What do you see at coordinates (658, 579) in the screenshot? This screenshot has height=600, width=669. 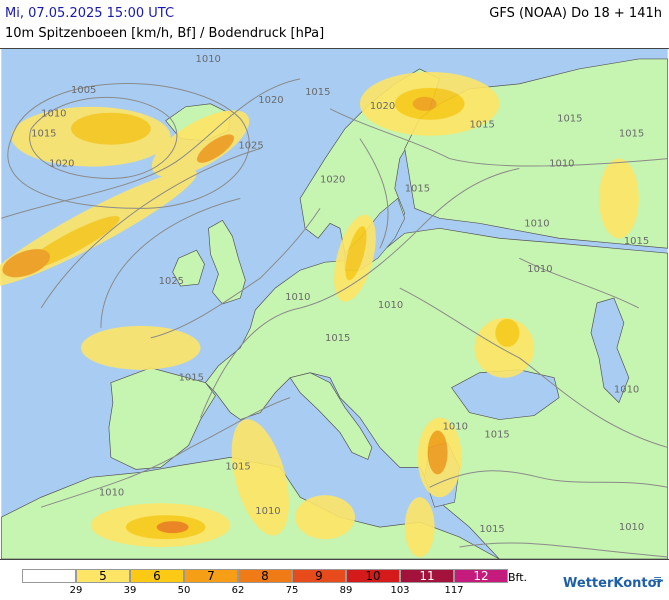 I see `logo-wave-icon: ≡` at bounding box center [658, 579].